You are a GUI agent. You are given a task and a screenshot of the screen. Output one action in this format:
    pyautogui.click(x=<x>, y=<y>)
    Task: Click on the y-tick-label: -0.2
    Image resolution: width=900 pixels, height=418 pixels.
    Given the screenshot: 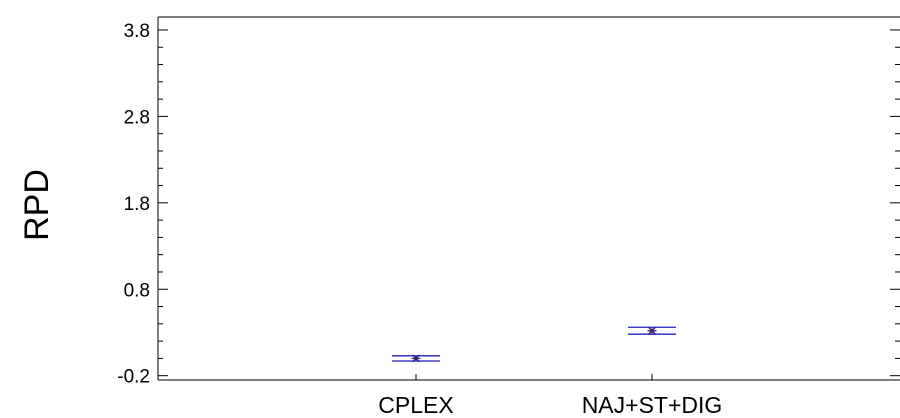 What is the action you would take?
    pyautogui.click(x=133, y=377)
    